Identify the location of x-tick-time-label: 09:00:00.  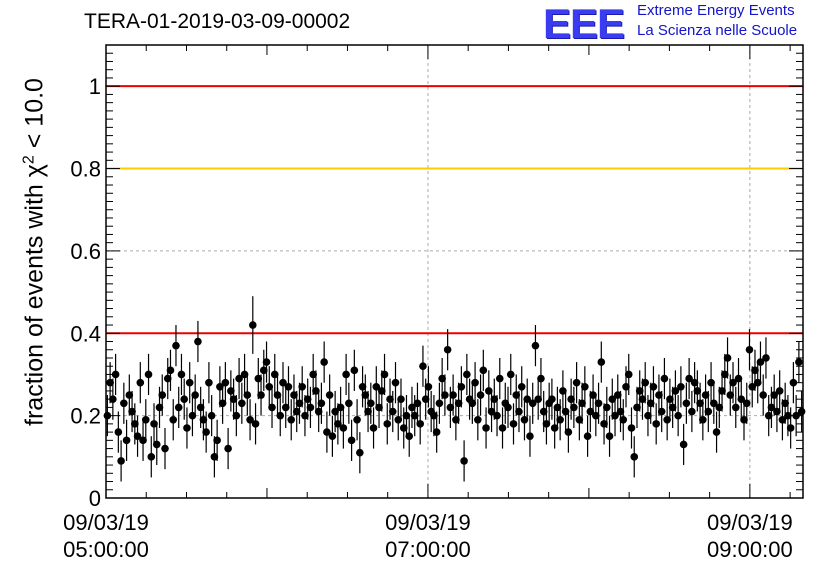
(750, 549).